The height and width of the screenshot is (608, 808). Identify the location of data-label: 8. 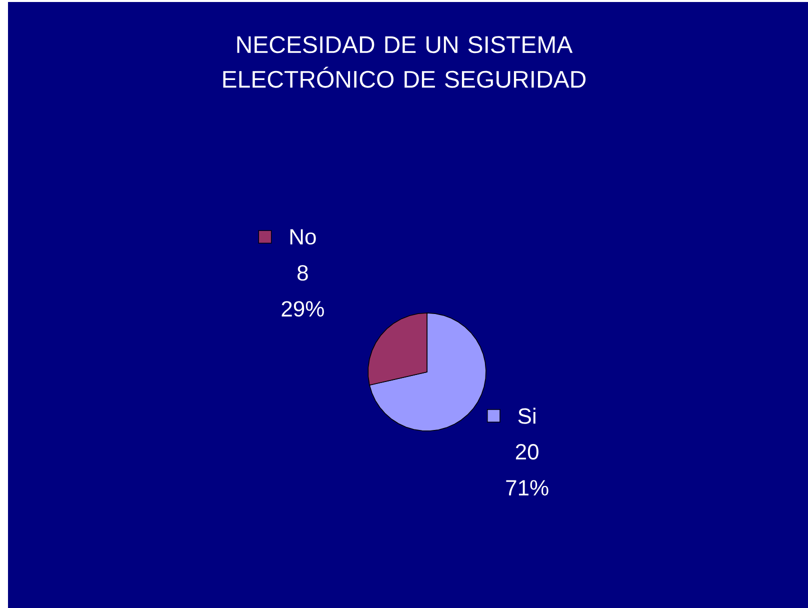
(303, 273).